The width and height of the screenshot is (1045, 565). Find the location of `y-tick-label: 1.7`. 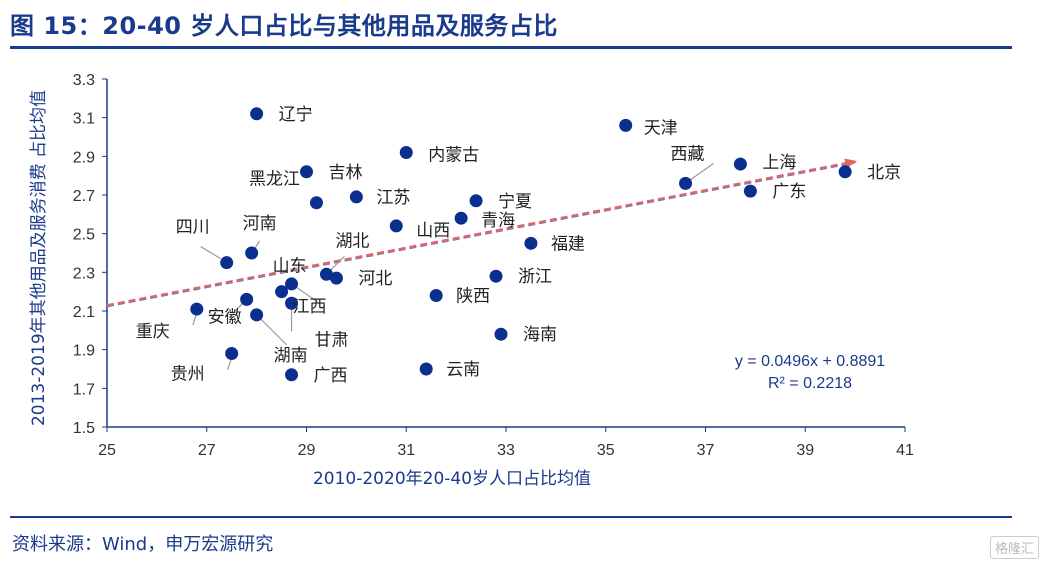

y-tick-label: 1.7 is located at coordinates (84, 389).